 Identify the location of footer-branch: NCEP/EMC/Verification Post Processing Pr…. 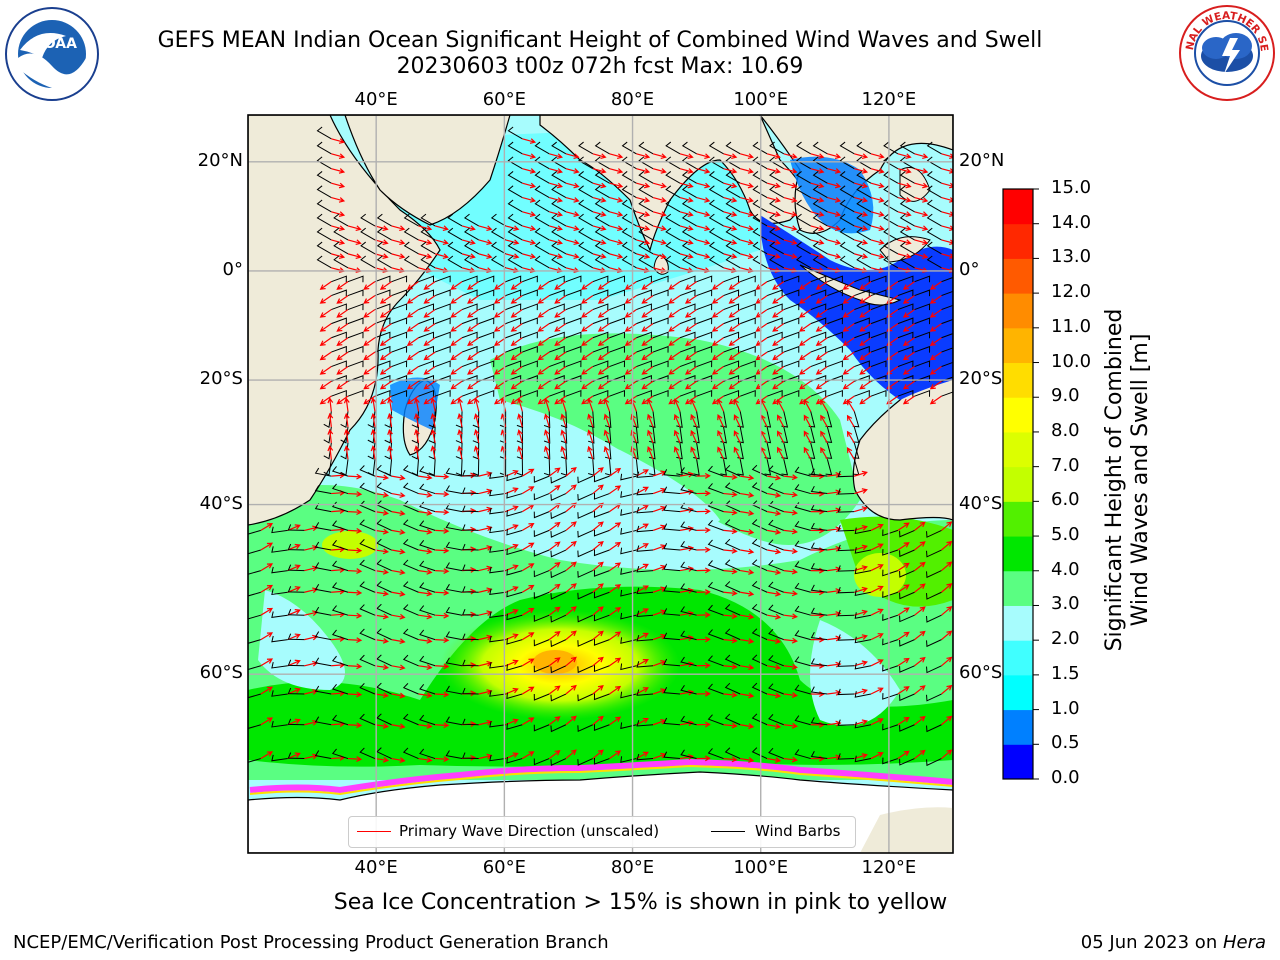
(311, 942).